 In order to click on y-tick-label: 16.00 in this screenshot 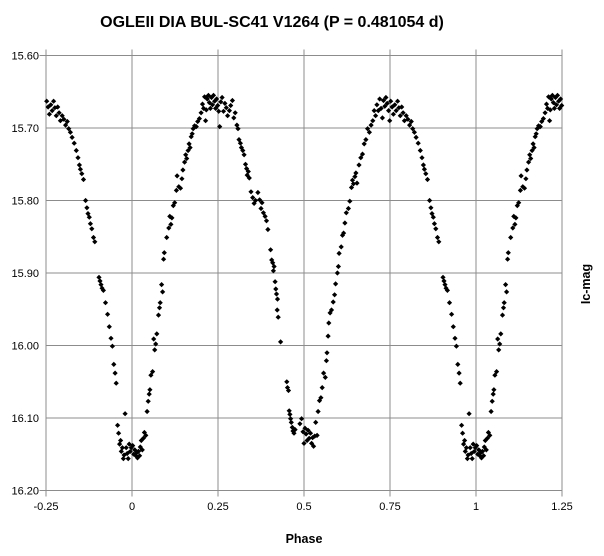, I will do `click(25, 347)`.